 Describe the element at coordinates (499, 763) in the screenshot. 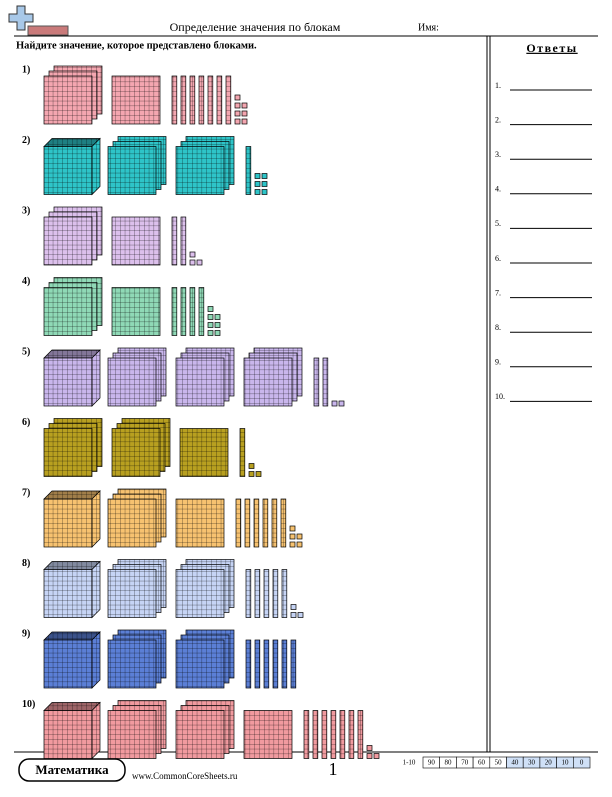

I see `score-label: 50` at that location.